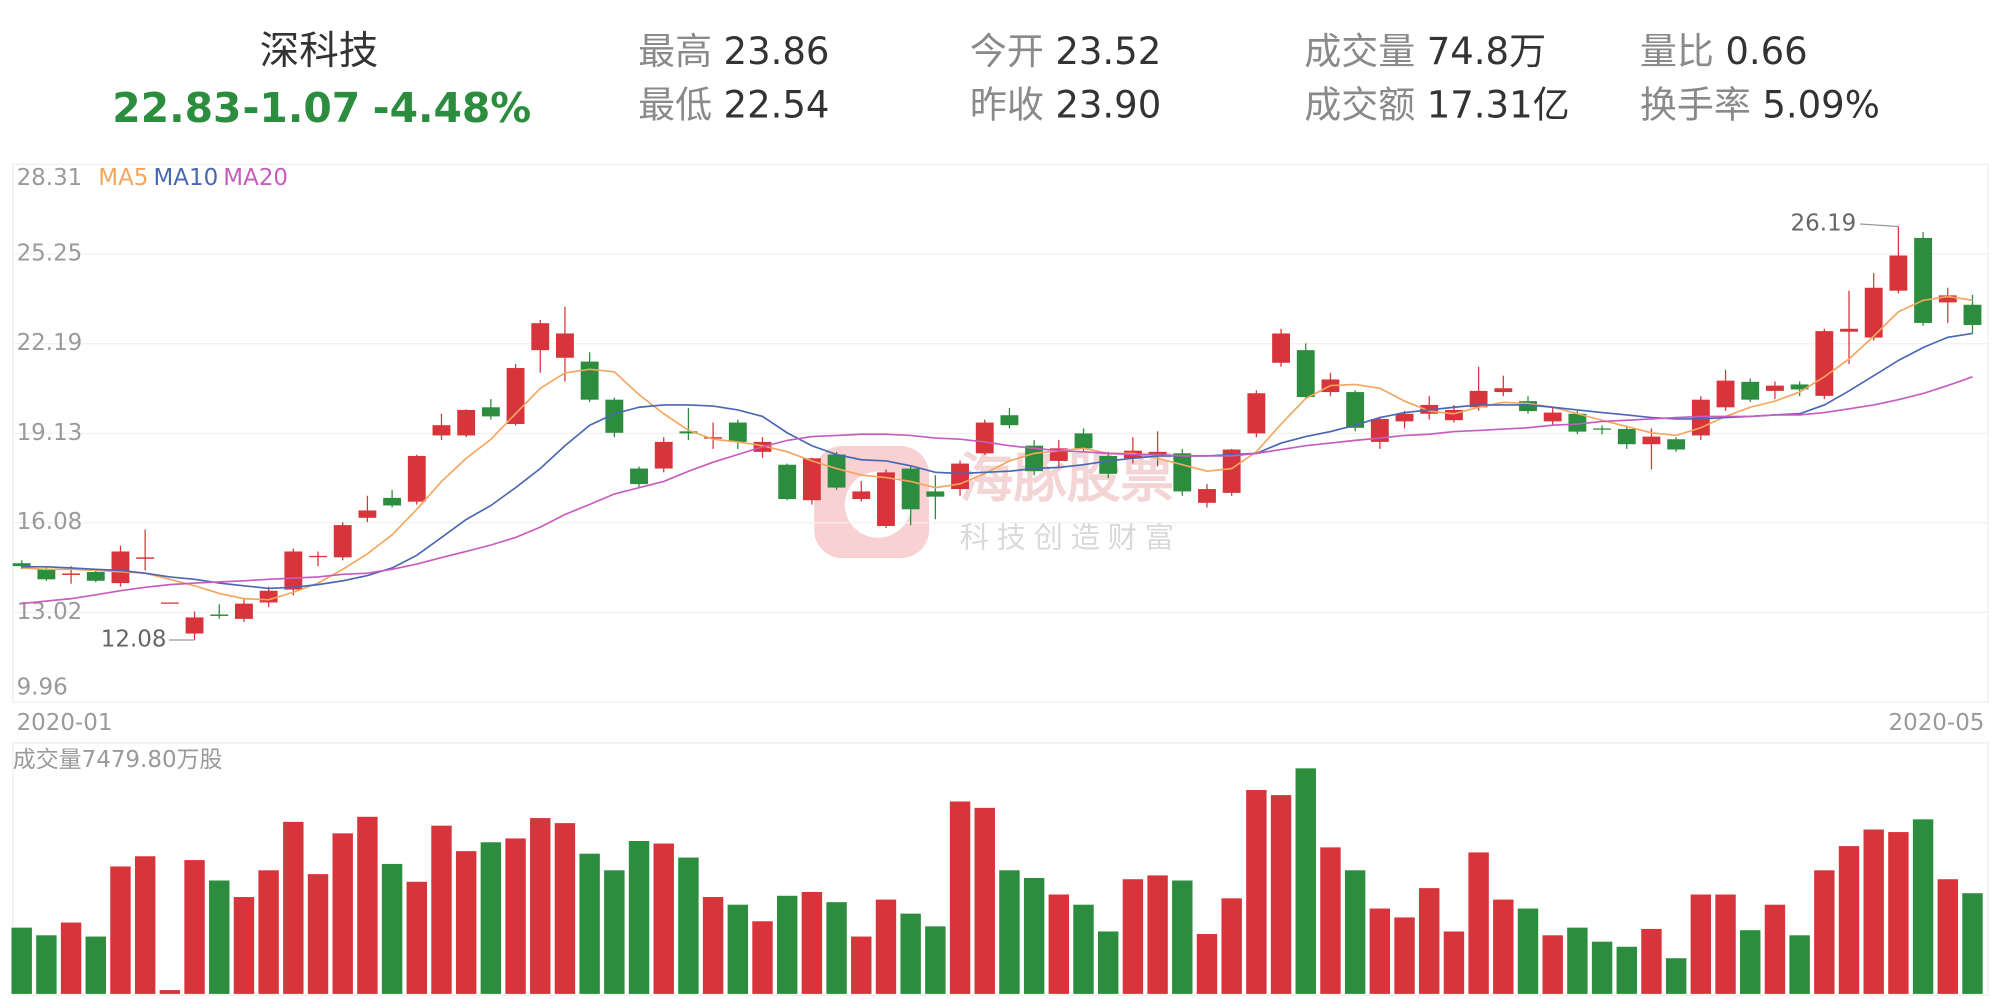 This screenshot has width=2001, height=999. Describe the element at coordinates (319, 51) in the screenshot. I see `stock-name: 深科技` at that location.